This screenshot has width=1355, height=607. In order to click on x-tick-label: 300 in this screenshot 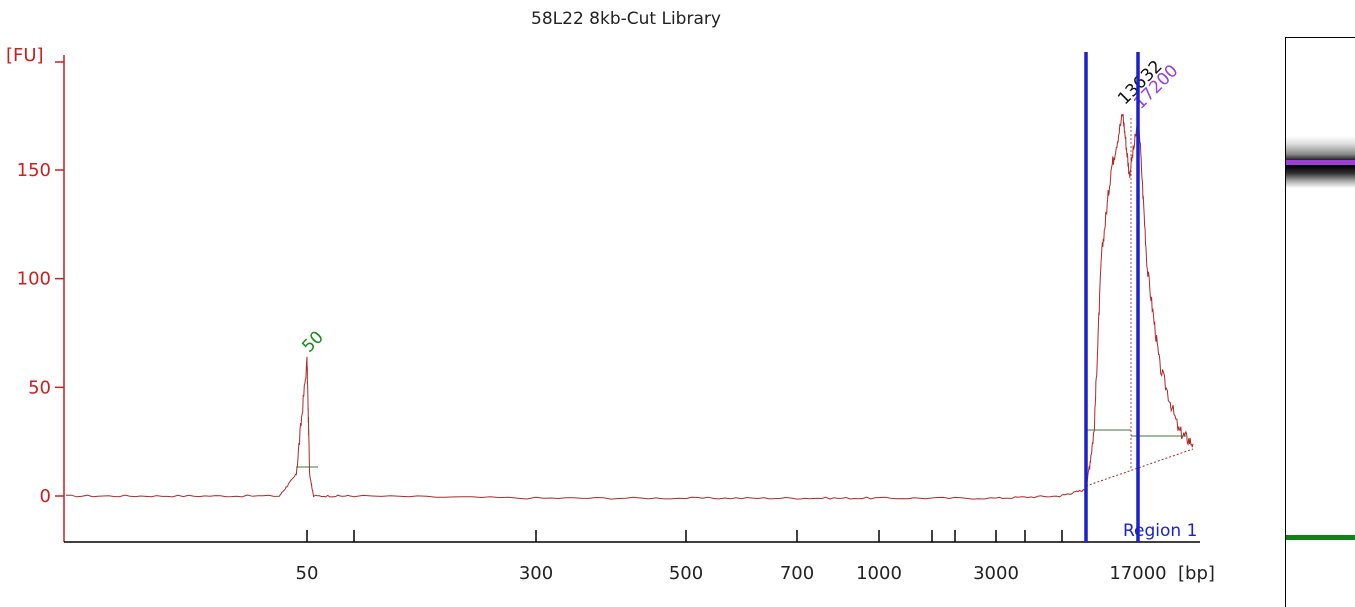, I will do `click(536, 573)`.